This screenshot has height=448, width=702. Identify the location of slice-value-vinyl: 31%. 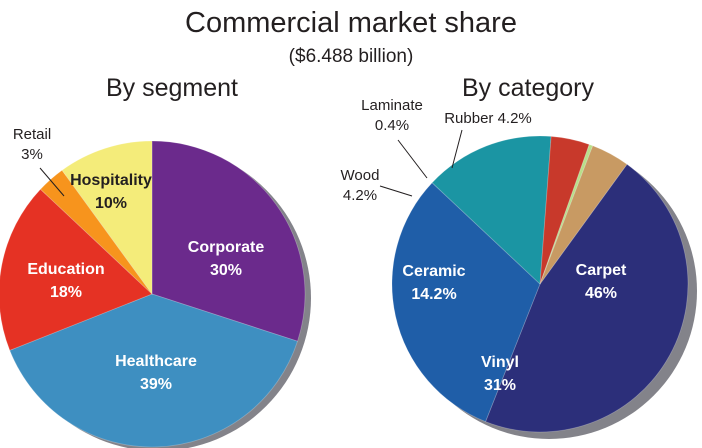
(500, 385).